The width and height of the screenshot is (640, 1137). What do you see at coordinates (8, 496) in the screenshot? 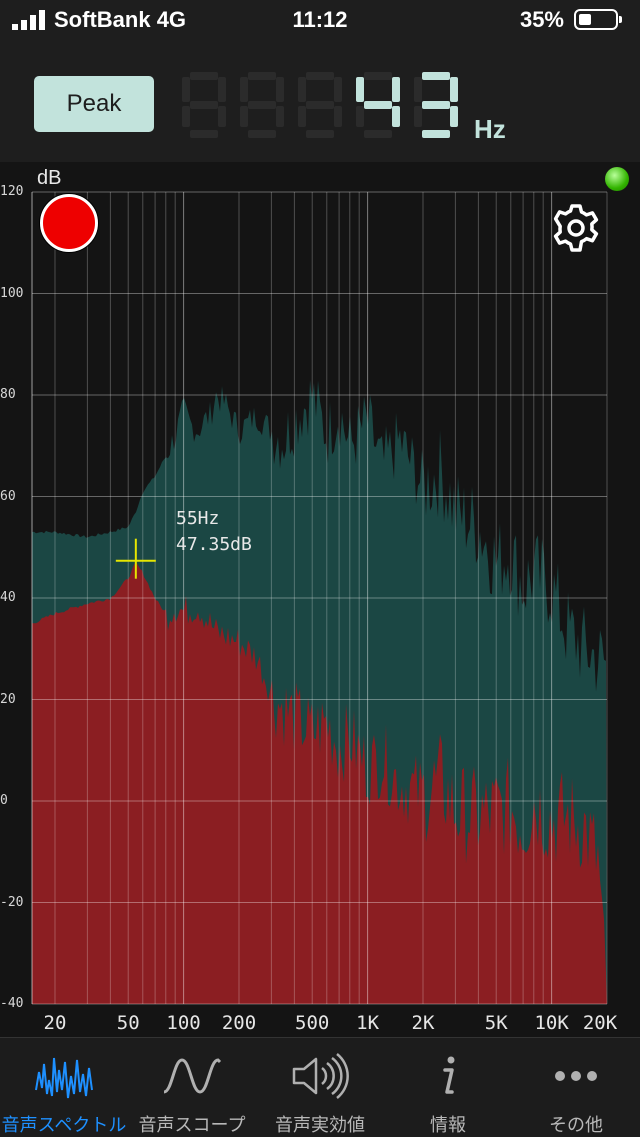
I see `y-tick-label: 60` at bounding box center [8, 496].